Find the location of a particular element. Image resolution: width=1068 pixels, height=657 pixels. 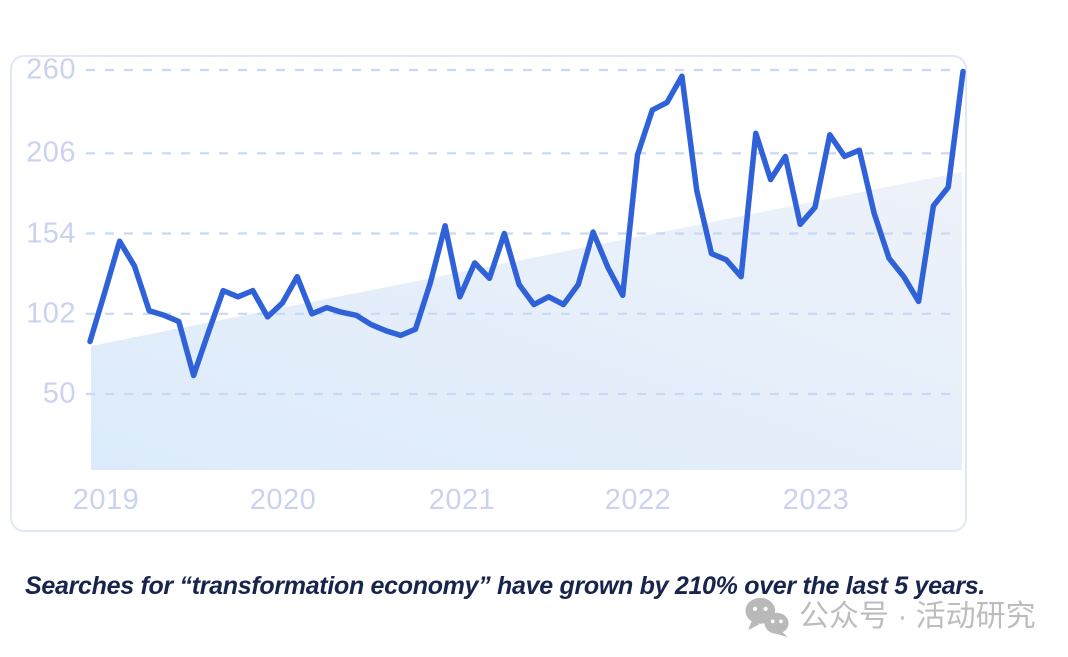

x-axis-tick-label: 2019 is located at coordinates (106, 500).